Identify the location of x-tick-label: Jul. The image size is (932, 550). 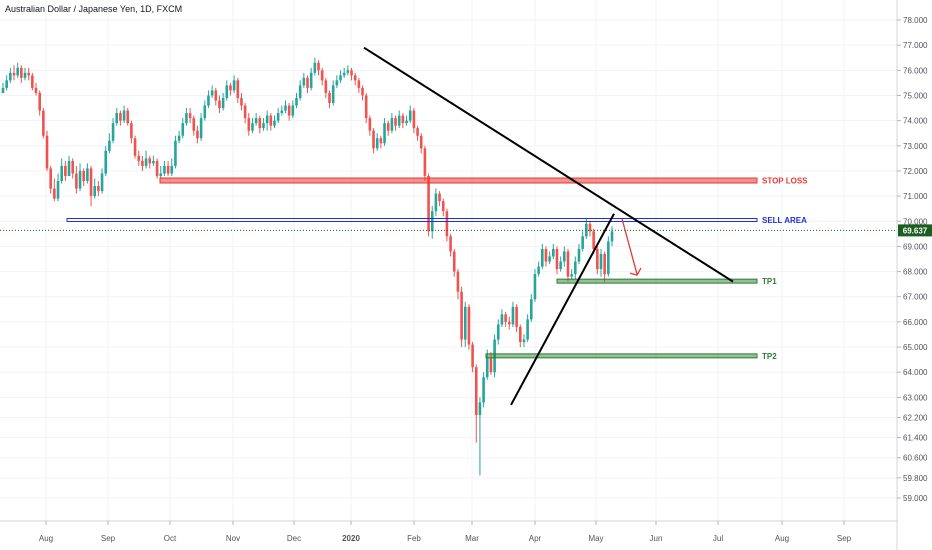
(718, 538).